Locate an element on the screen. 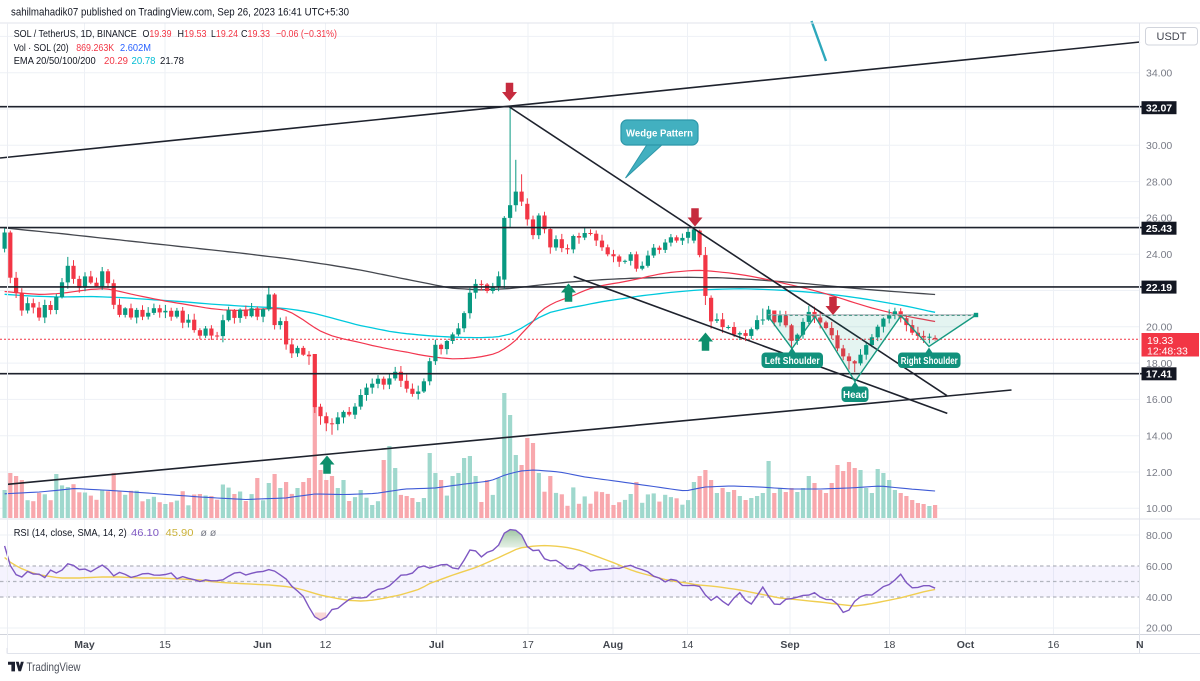 This screenshot has width=1200, height=681. svg-text: 15 is located at coordinates (165, 645).